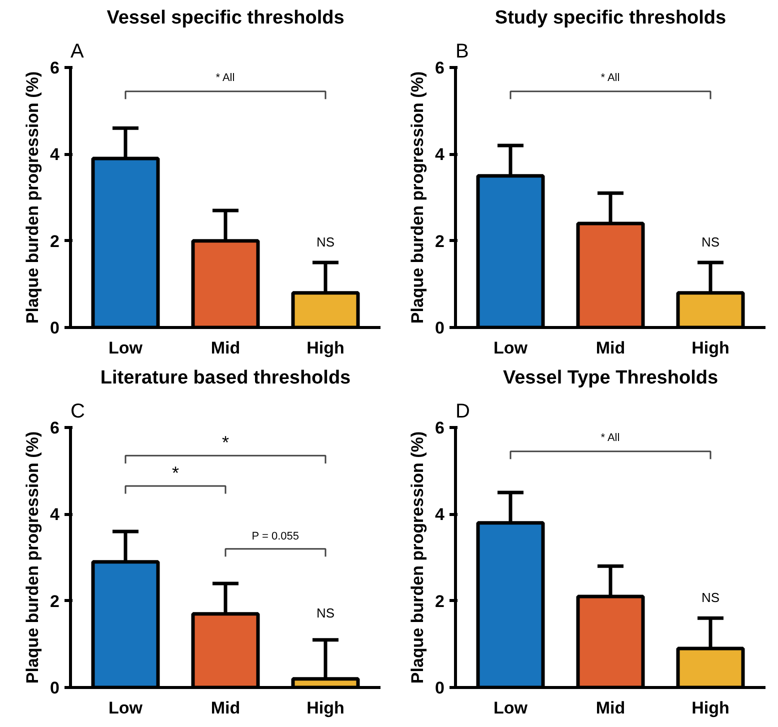 Image resolution: width=778 pixels, height=727 pixels. What do you see at coordinates (462, 51) in the screenshot?
I see `text: B` at bounding box center [462, 51].